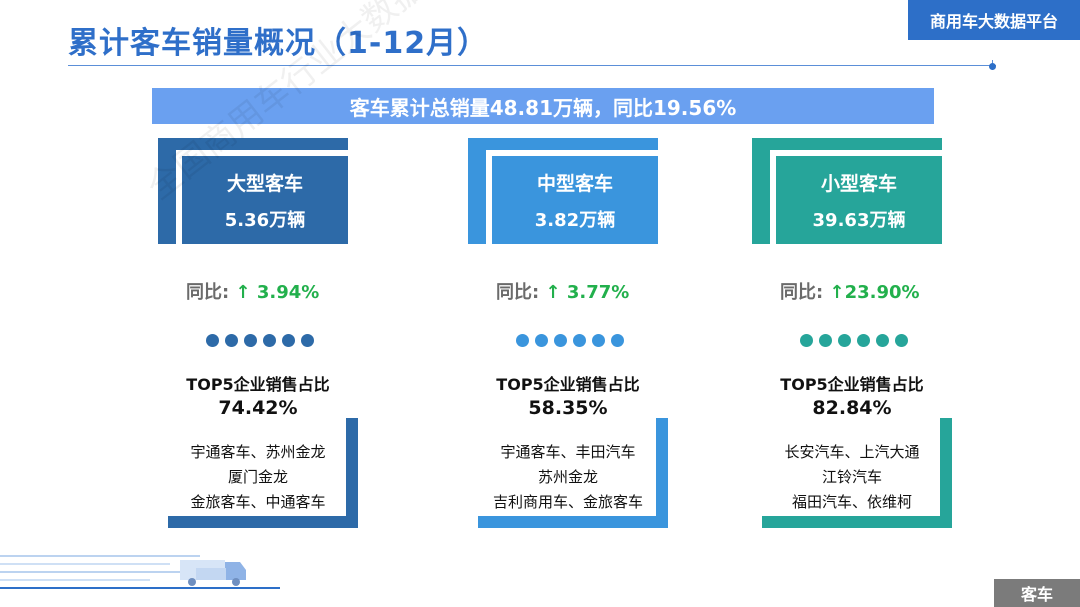 This screenshot has height=607, width=1080. I want to click on title-divider, so click(532, 65).